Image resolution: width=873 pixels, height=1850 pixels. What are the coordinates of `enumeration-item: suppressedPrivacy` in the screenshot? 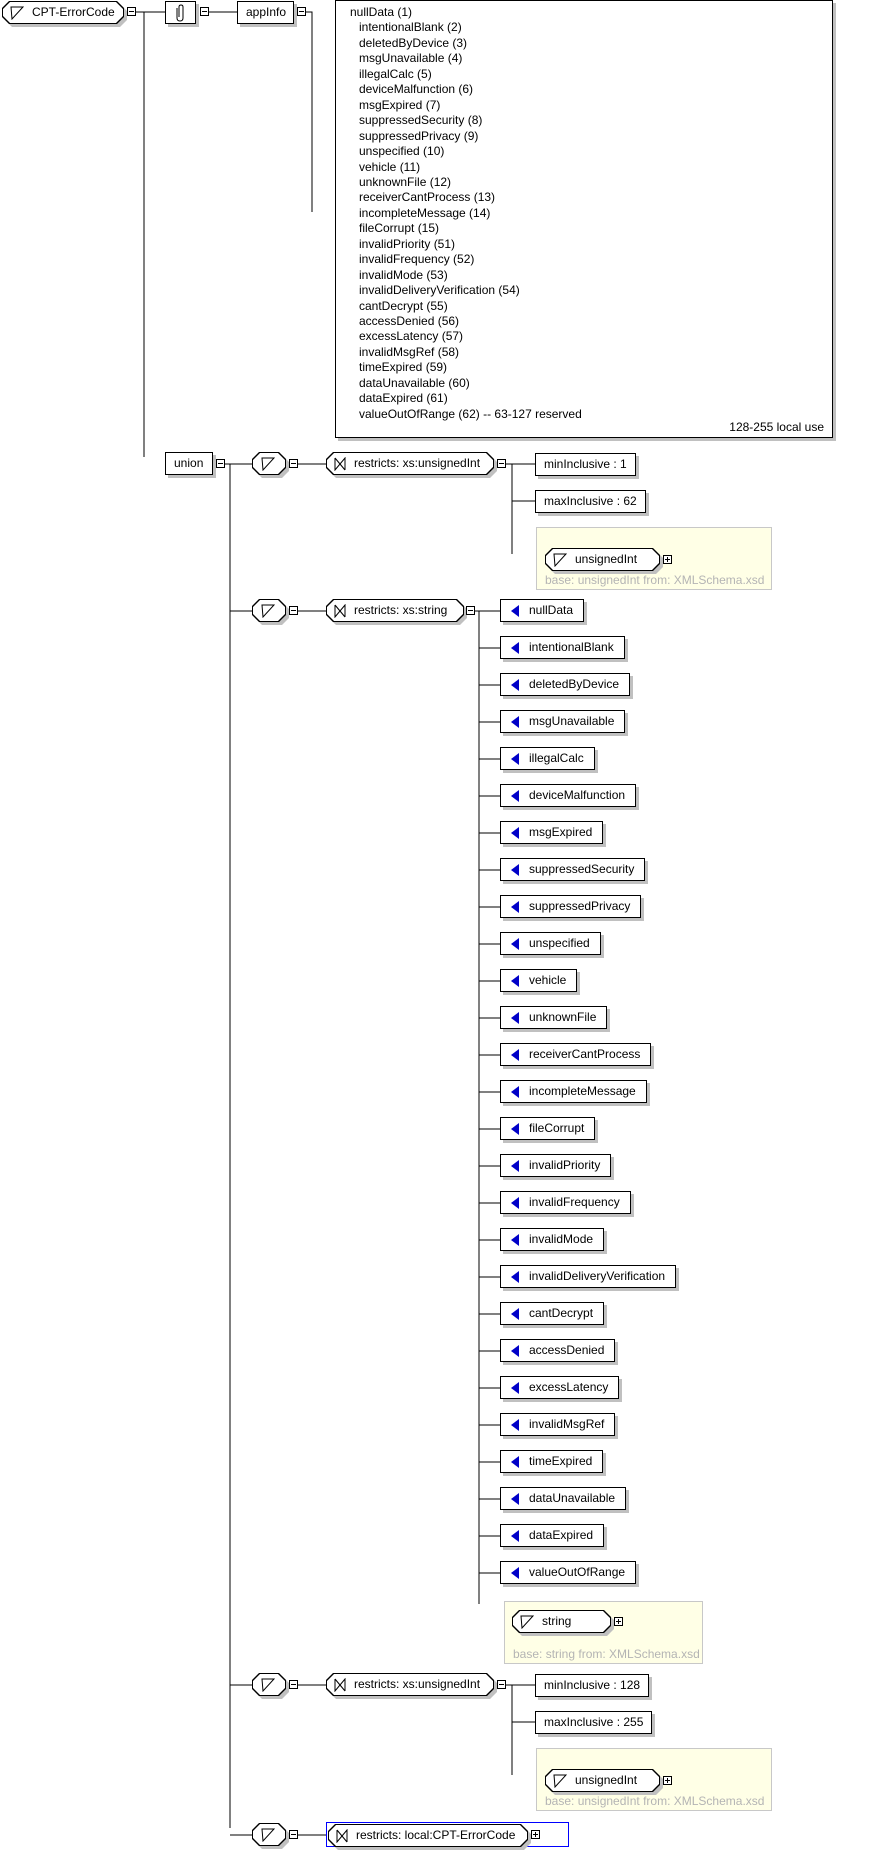 It's located at (571, 906).